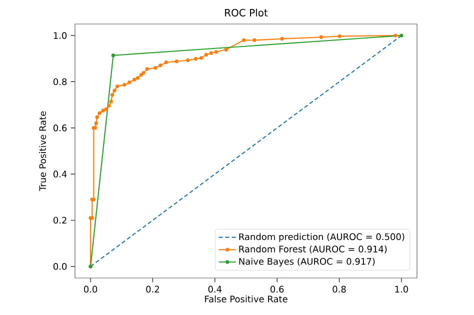 The height and width of the screenshot is (315, 474). I want to click on x-tick-label: 0.4, so click(215, 289).